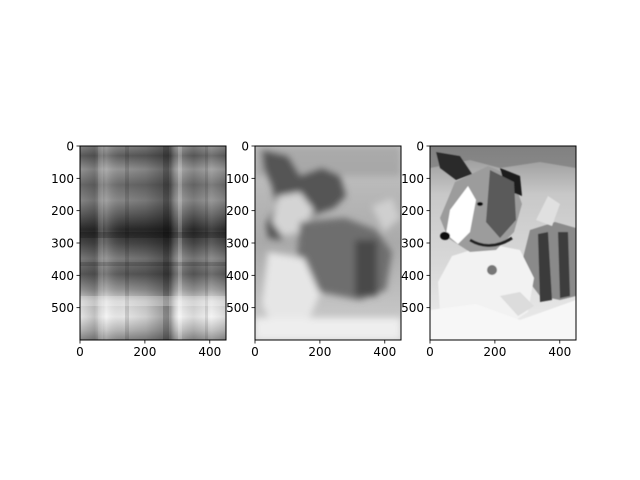  I want to click on panel-1-x-tick-label: 0, so click(80, 352).